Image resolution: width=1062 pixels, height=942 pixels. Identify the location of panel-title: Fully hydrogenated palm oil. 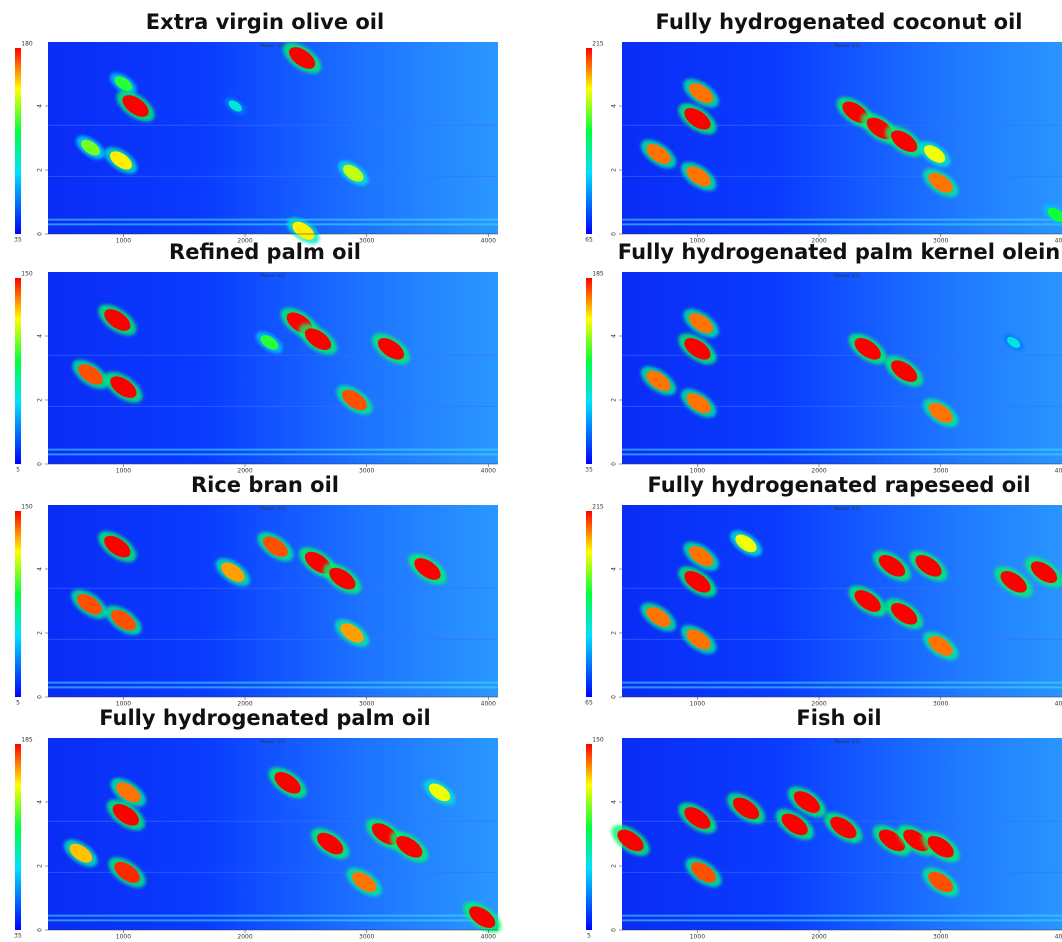
(265, 718).